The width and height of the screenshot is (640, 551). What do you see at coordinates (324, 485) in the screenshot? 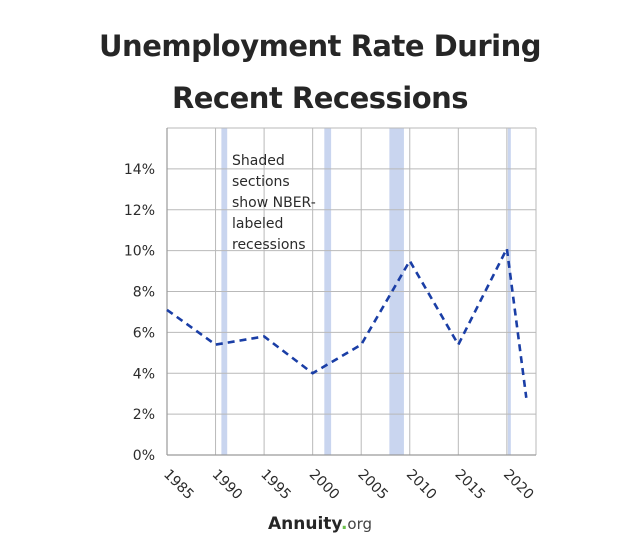
I see `x-tick-label: 2000` at bounding box center [324, 485].